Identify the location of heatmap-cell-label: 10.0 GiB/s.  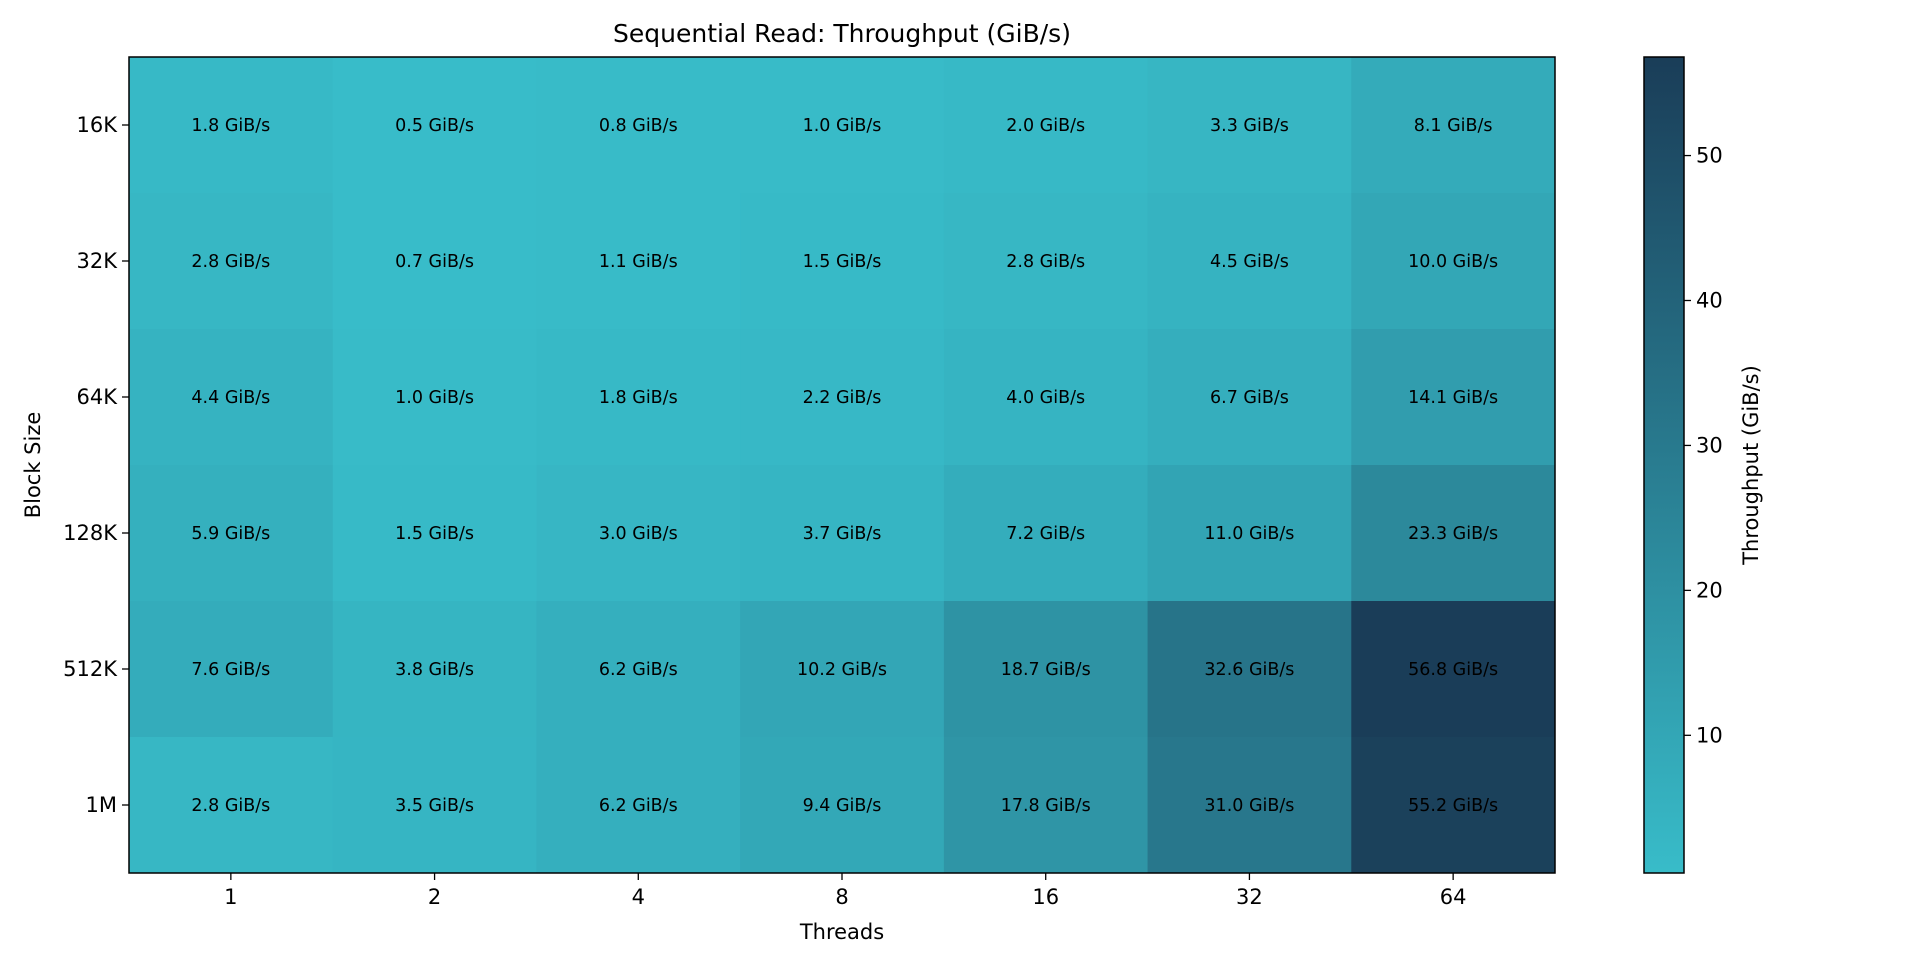
(1453, 262).